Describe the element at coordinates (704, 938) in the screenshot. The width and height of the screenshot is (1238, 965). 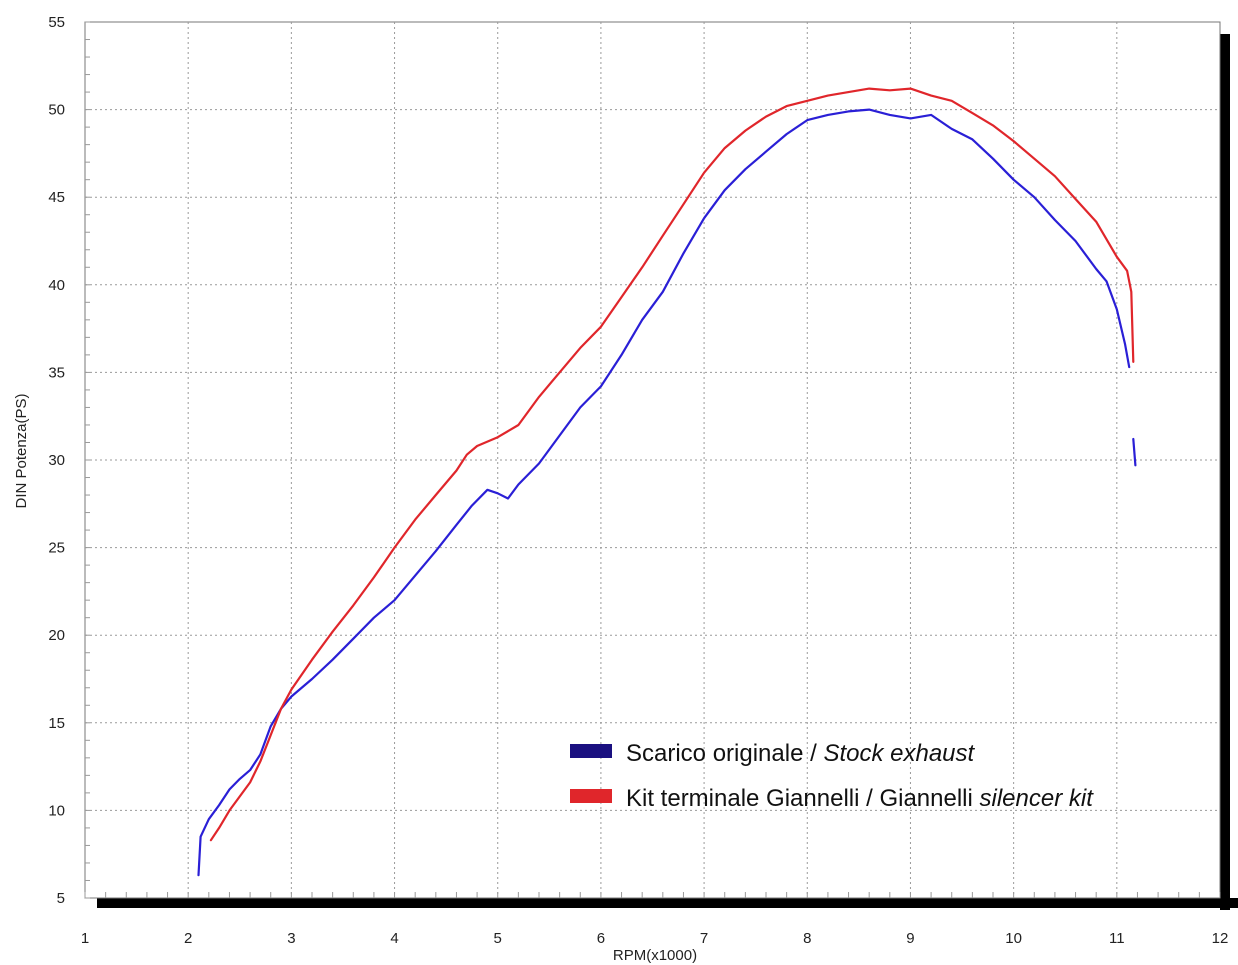
I see `x-tick-label: 7` at that location.